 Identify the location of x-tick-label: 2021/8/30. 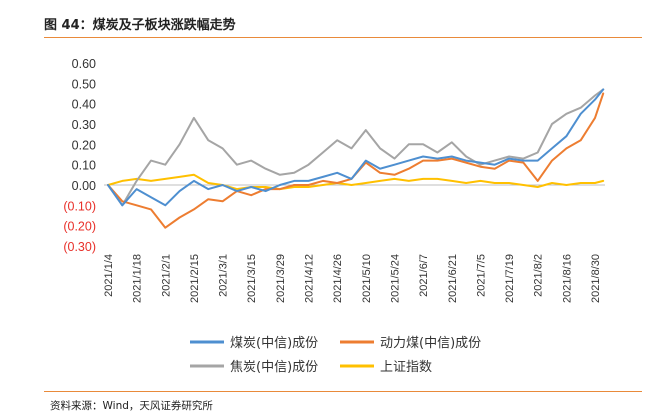
(596, 278).